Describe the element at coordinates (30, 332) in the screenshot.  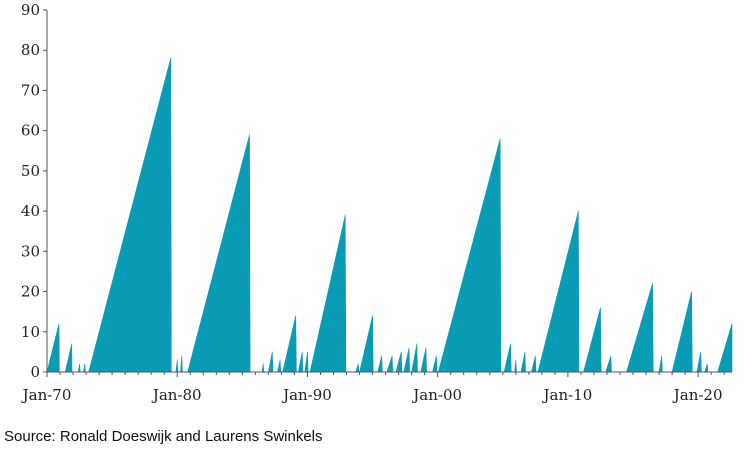
I see `y-tick-label: 10` at that location.